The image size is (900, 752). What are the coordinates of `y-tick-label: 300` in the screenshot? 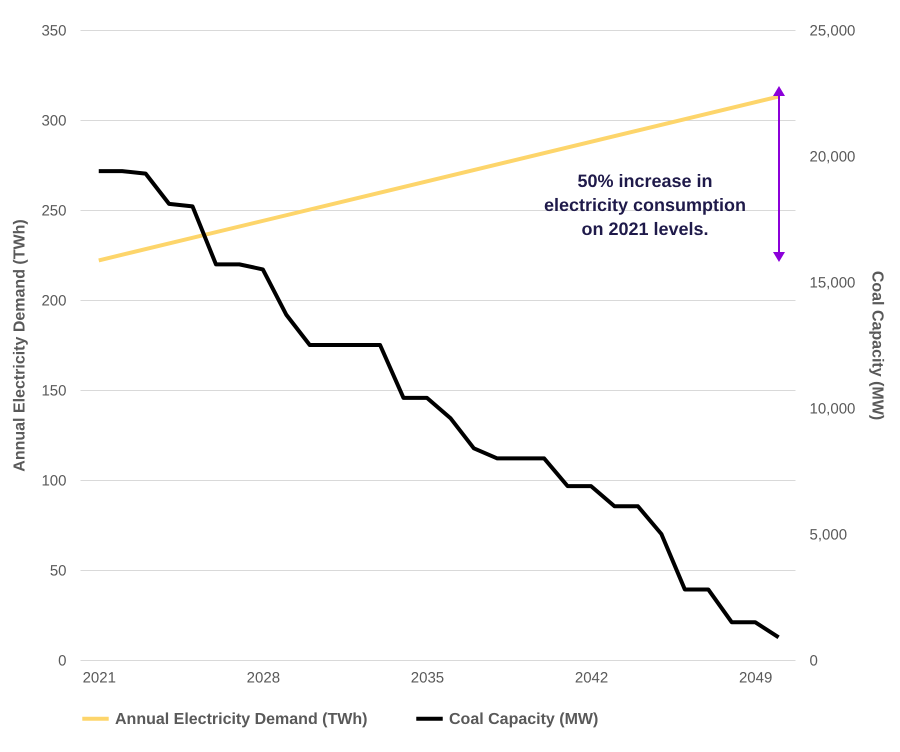 It's located at (53, 121).